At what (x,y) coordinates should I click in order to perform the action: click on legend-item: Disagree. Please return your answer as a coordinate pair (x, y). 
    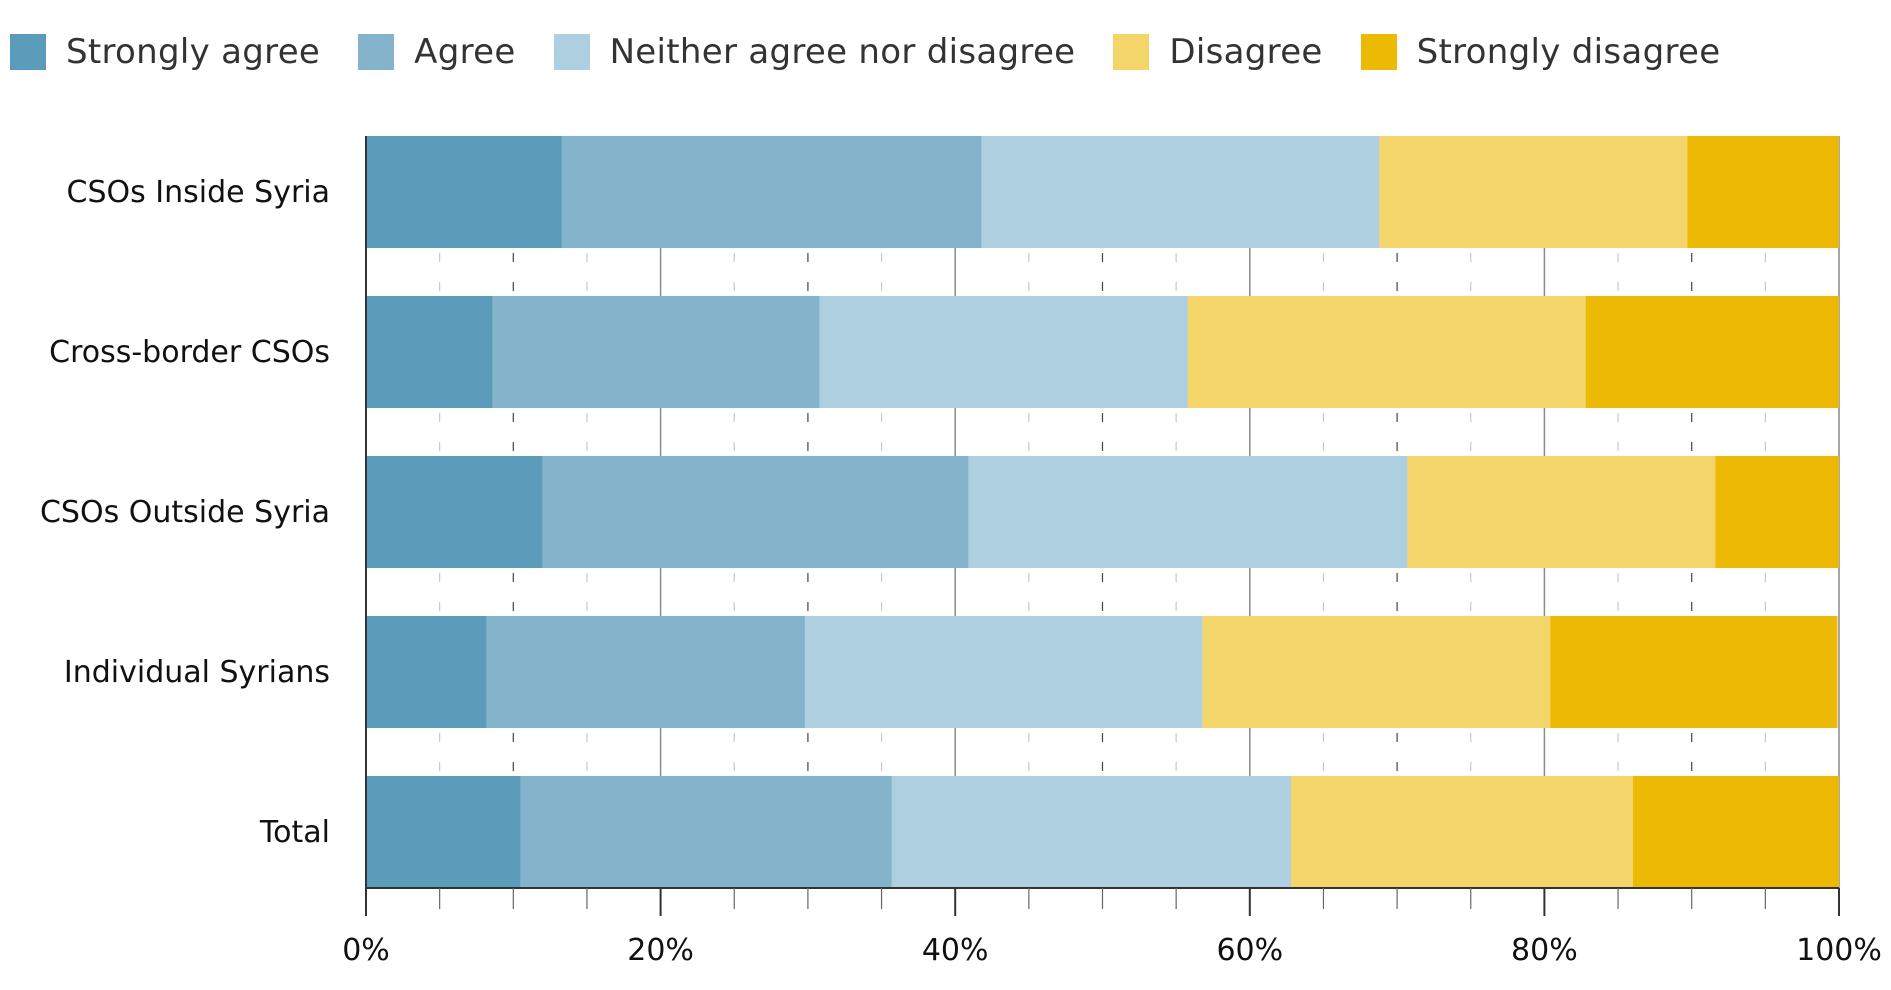
    Looking at the image, I should click on (1217, 52).